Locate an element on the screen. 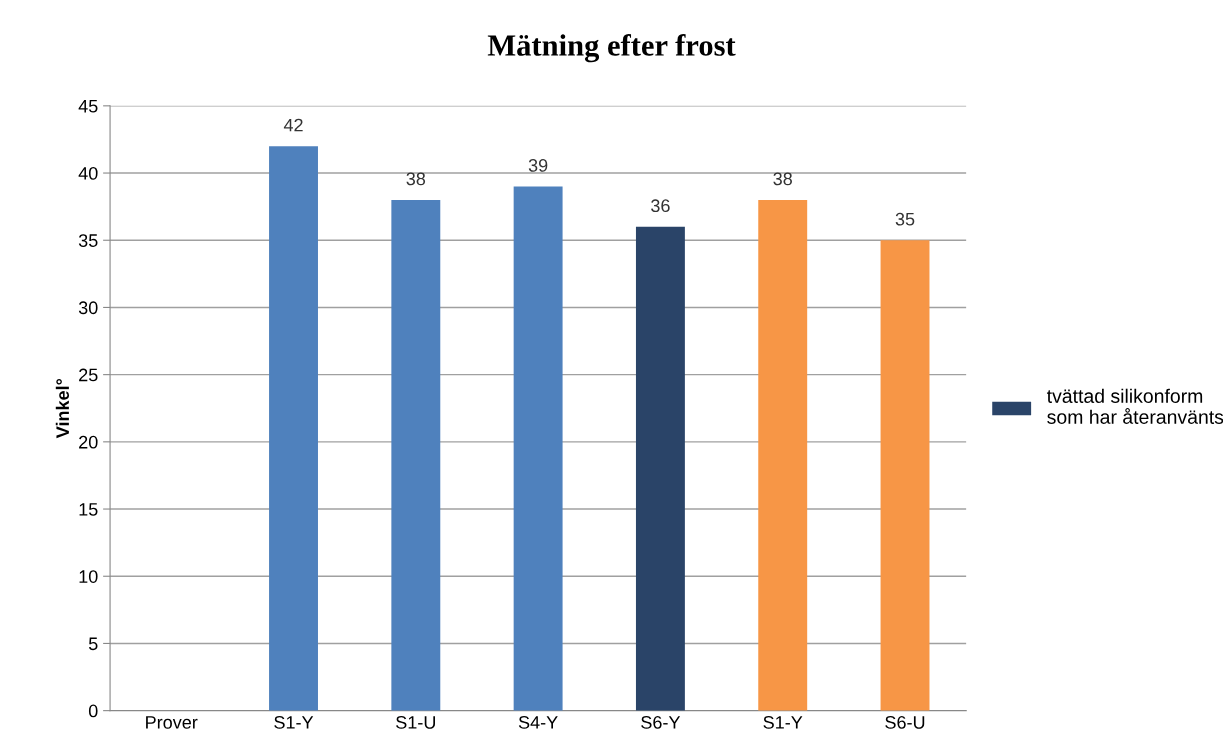  y-tick-label: 30 is located at coordinates (88, 308).